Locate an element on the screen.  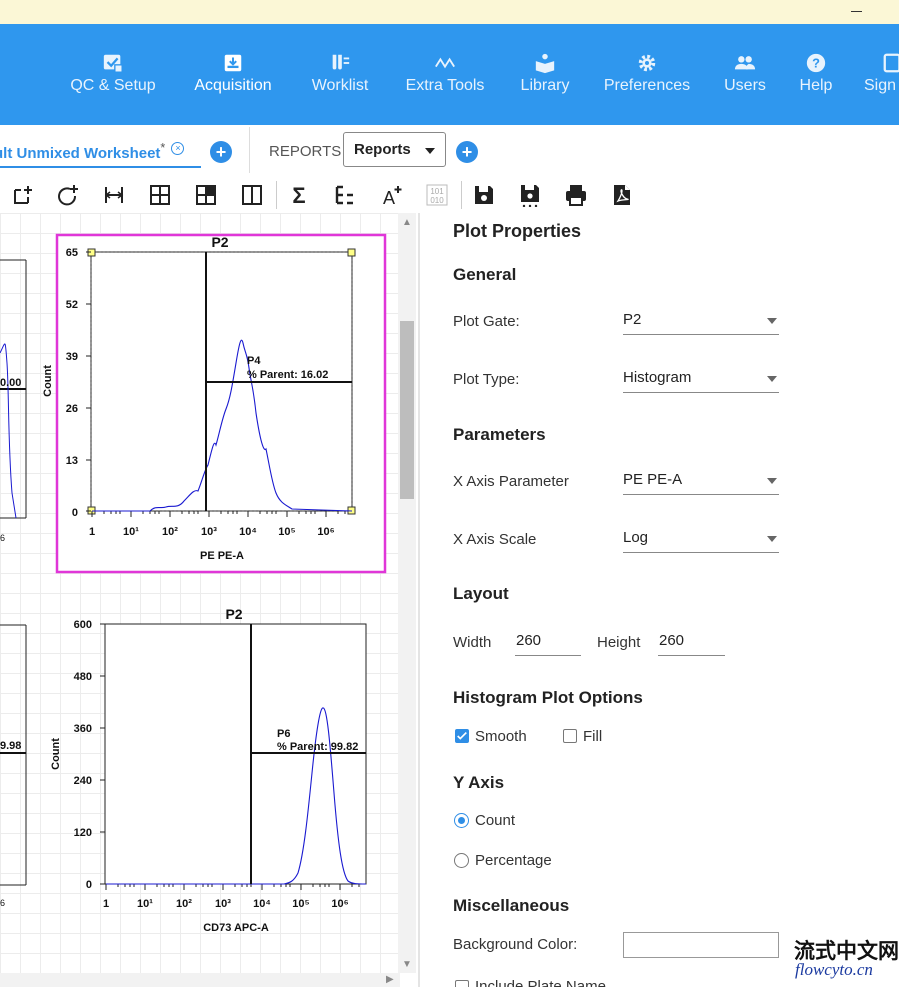
gate-name: P6 is located at coordinates (283, 734).